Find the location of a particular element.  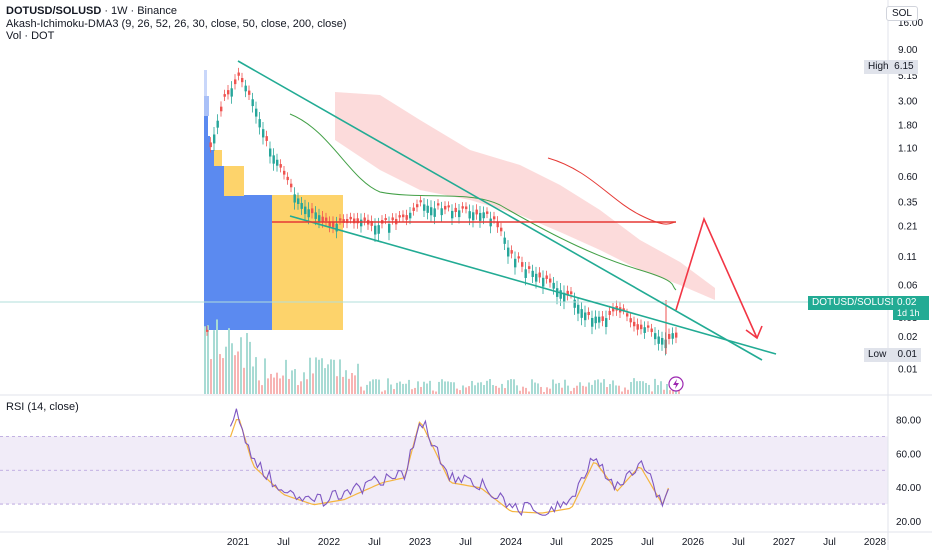

last-price-tag: 0.02 is located at coordinates (911, 302).